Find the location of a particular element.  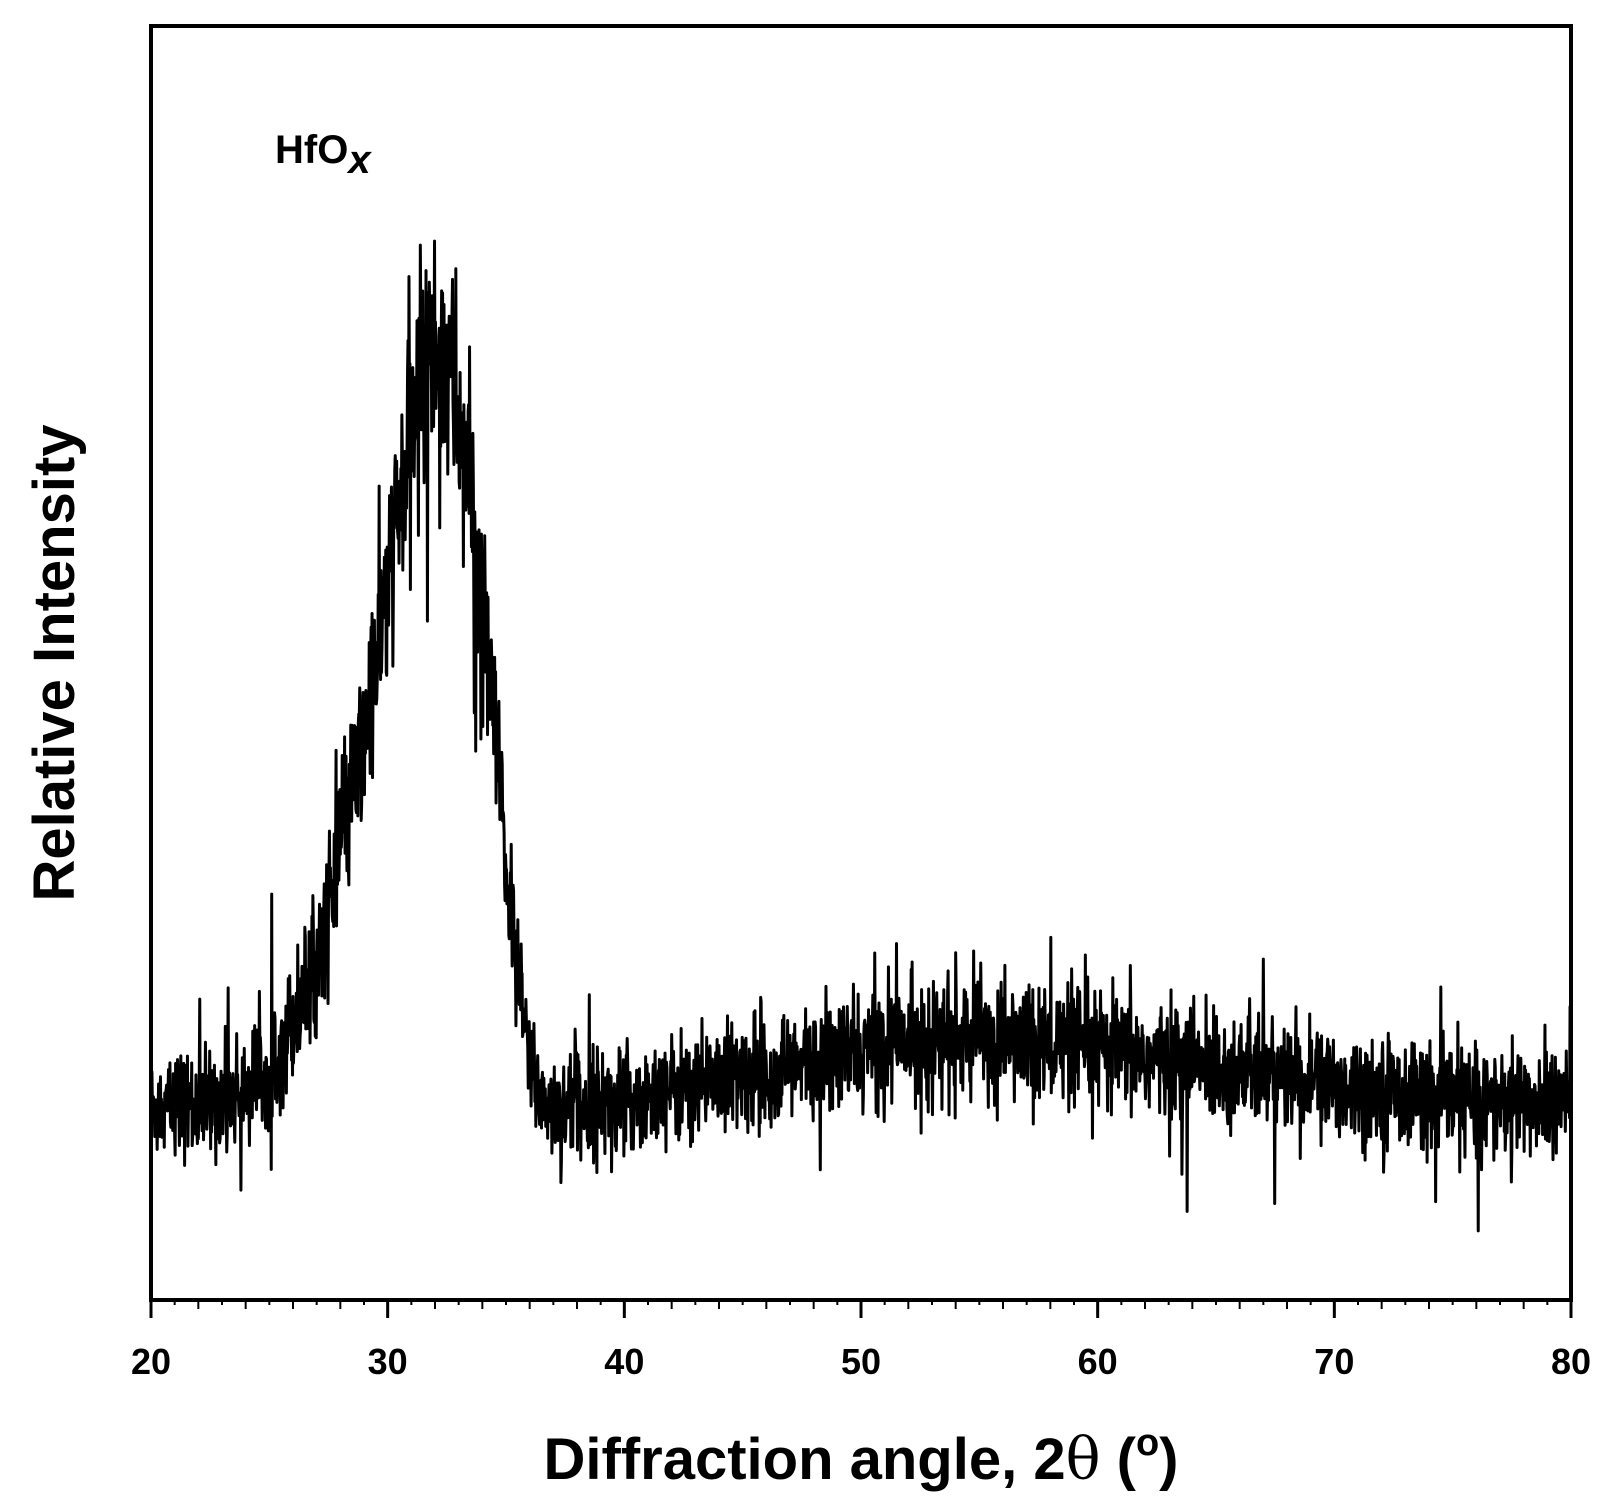

x-tick-label: 80 is located at coordinates (1571, 1361).